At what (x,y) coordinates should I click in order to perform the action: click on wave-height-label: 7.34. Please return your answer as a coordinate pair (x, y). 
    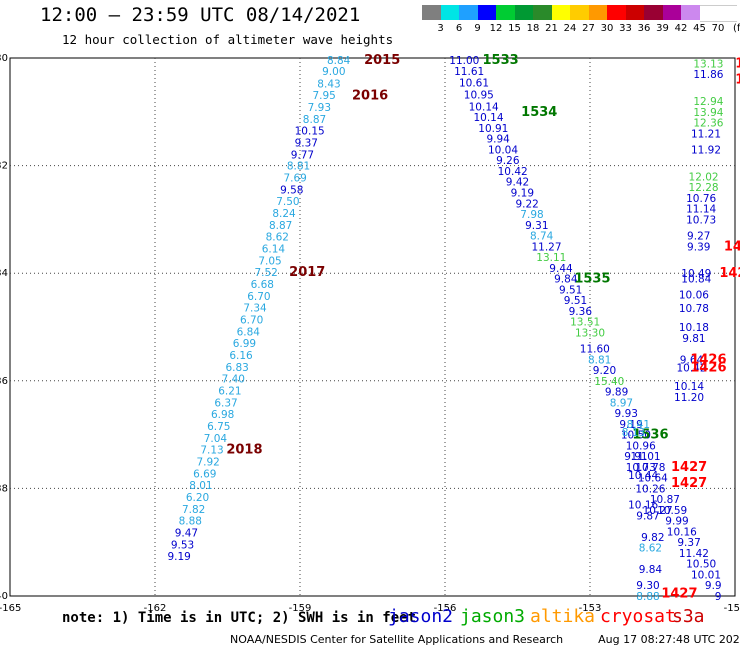
    Looking at the image, I should click on (255, 309).